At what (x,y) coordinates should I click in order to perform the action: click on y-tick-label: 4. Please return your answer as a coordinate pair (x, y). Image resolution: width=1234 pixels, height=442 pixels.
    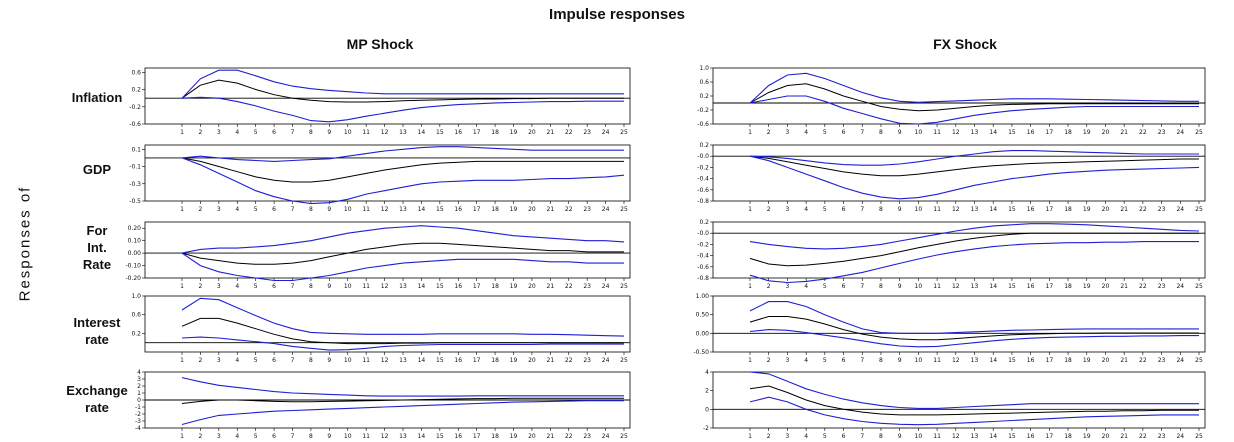
    Looking at the image, I should click on (707, 372).